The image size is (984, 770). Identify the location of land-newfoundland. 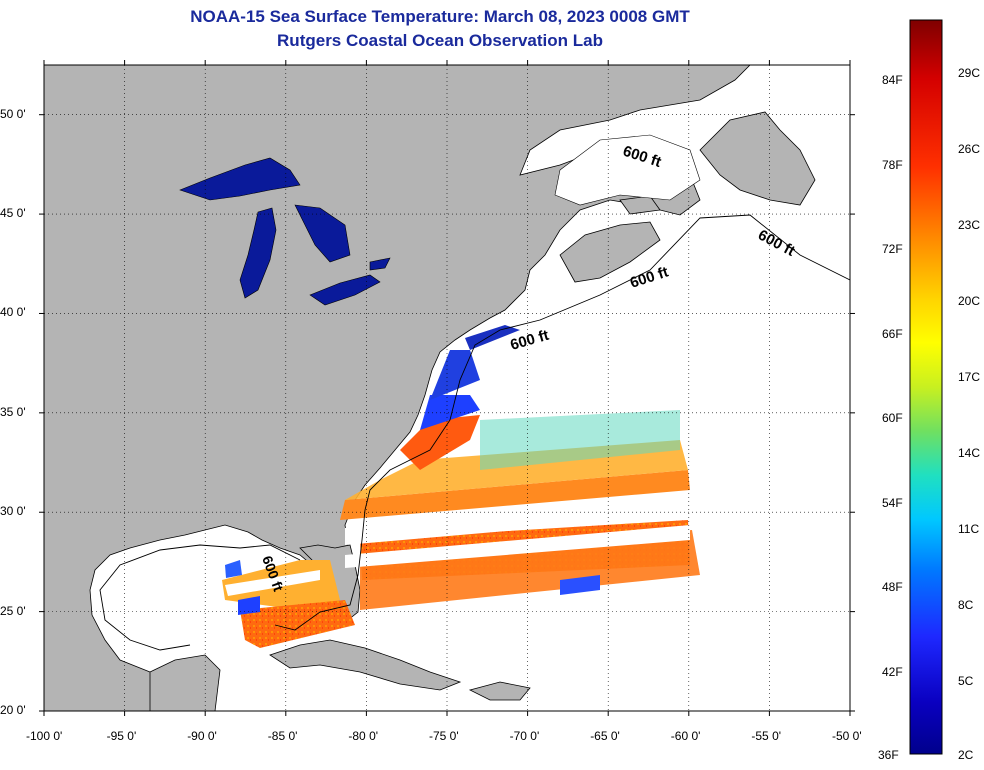
(757, 158).